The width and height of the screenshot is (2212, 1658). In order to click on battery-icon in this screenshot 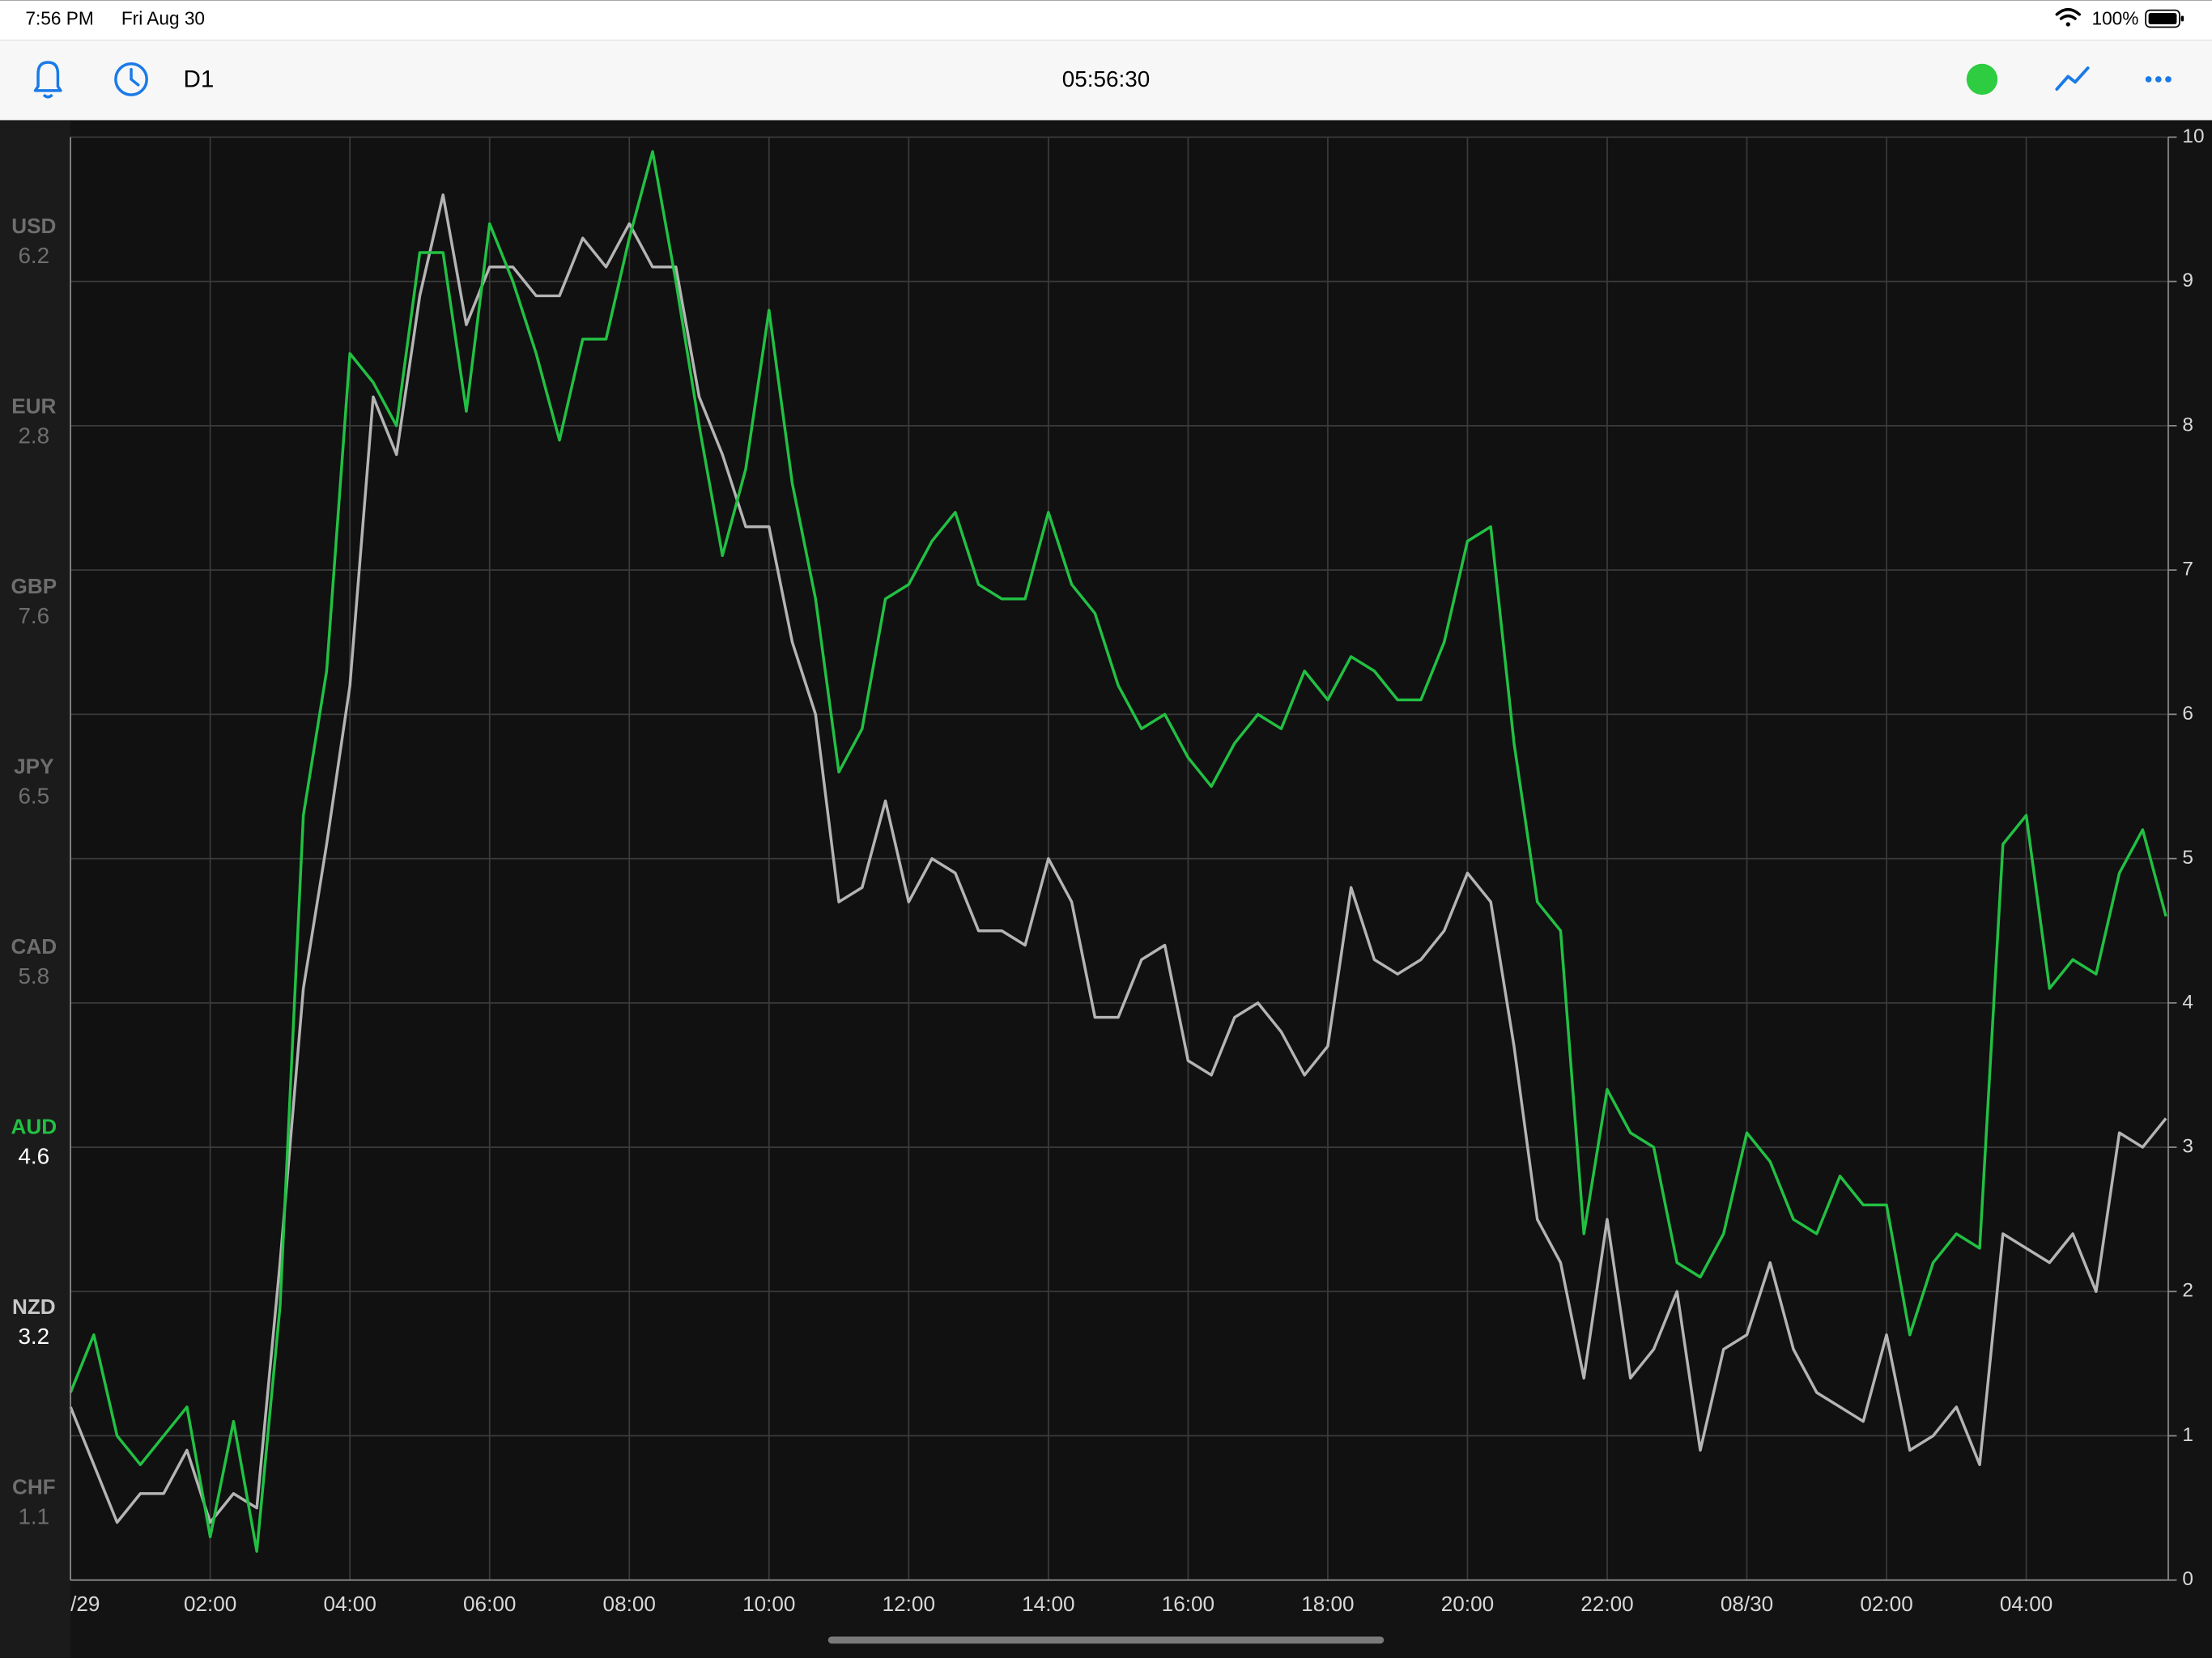, I will do `click(2165, 18)`.